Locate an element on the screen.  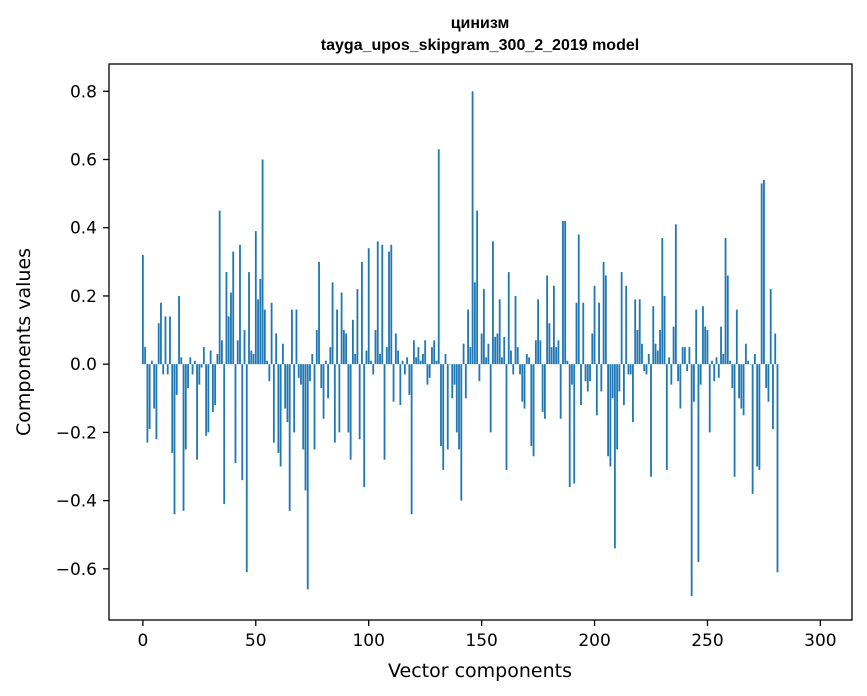
y-axis-ticks: −0.6 −0.4 −0.2 0.0 0.2 0.4 0.6 0.8 is located at coordinates (82, 331).